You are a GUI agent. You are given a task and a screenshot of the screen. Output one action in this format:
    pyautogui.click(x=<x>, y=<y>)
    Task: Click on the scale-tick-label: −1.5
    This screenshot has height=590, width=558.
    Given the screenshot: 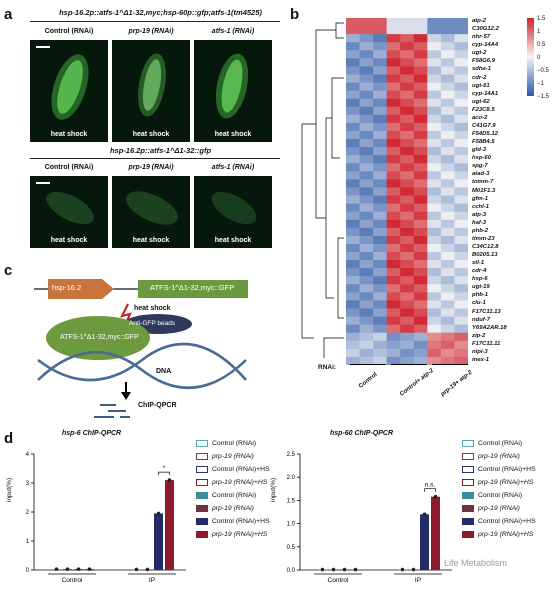 What is the action you would take?
    pyautogui.click(x=543, y=97)
    